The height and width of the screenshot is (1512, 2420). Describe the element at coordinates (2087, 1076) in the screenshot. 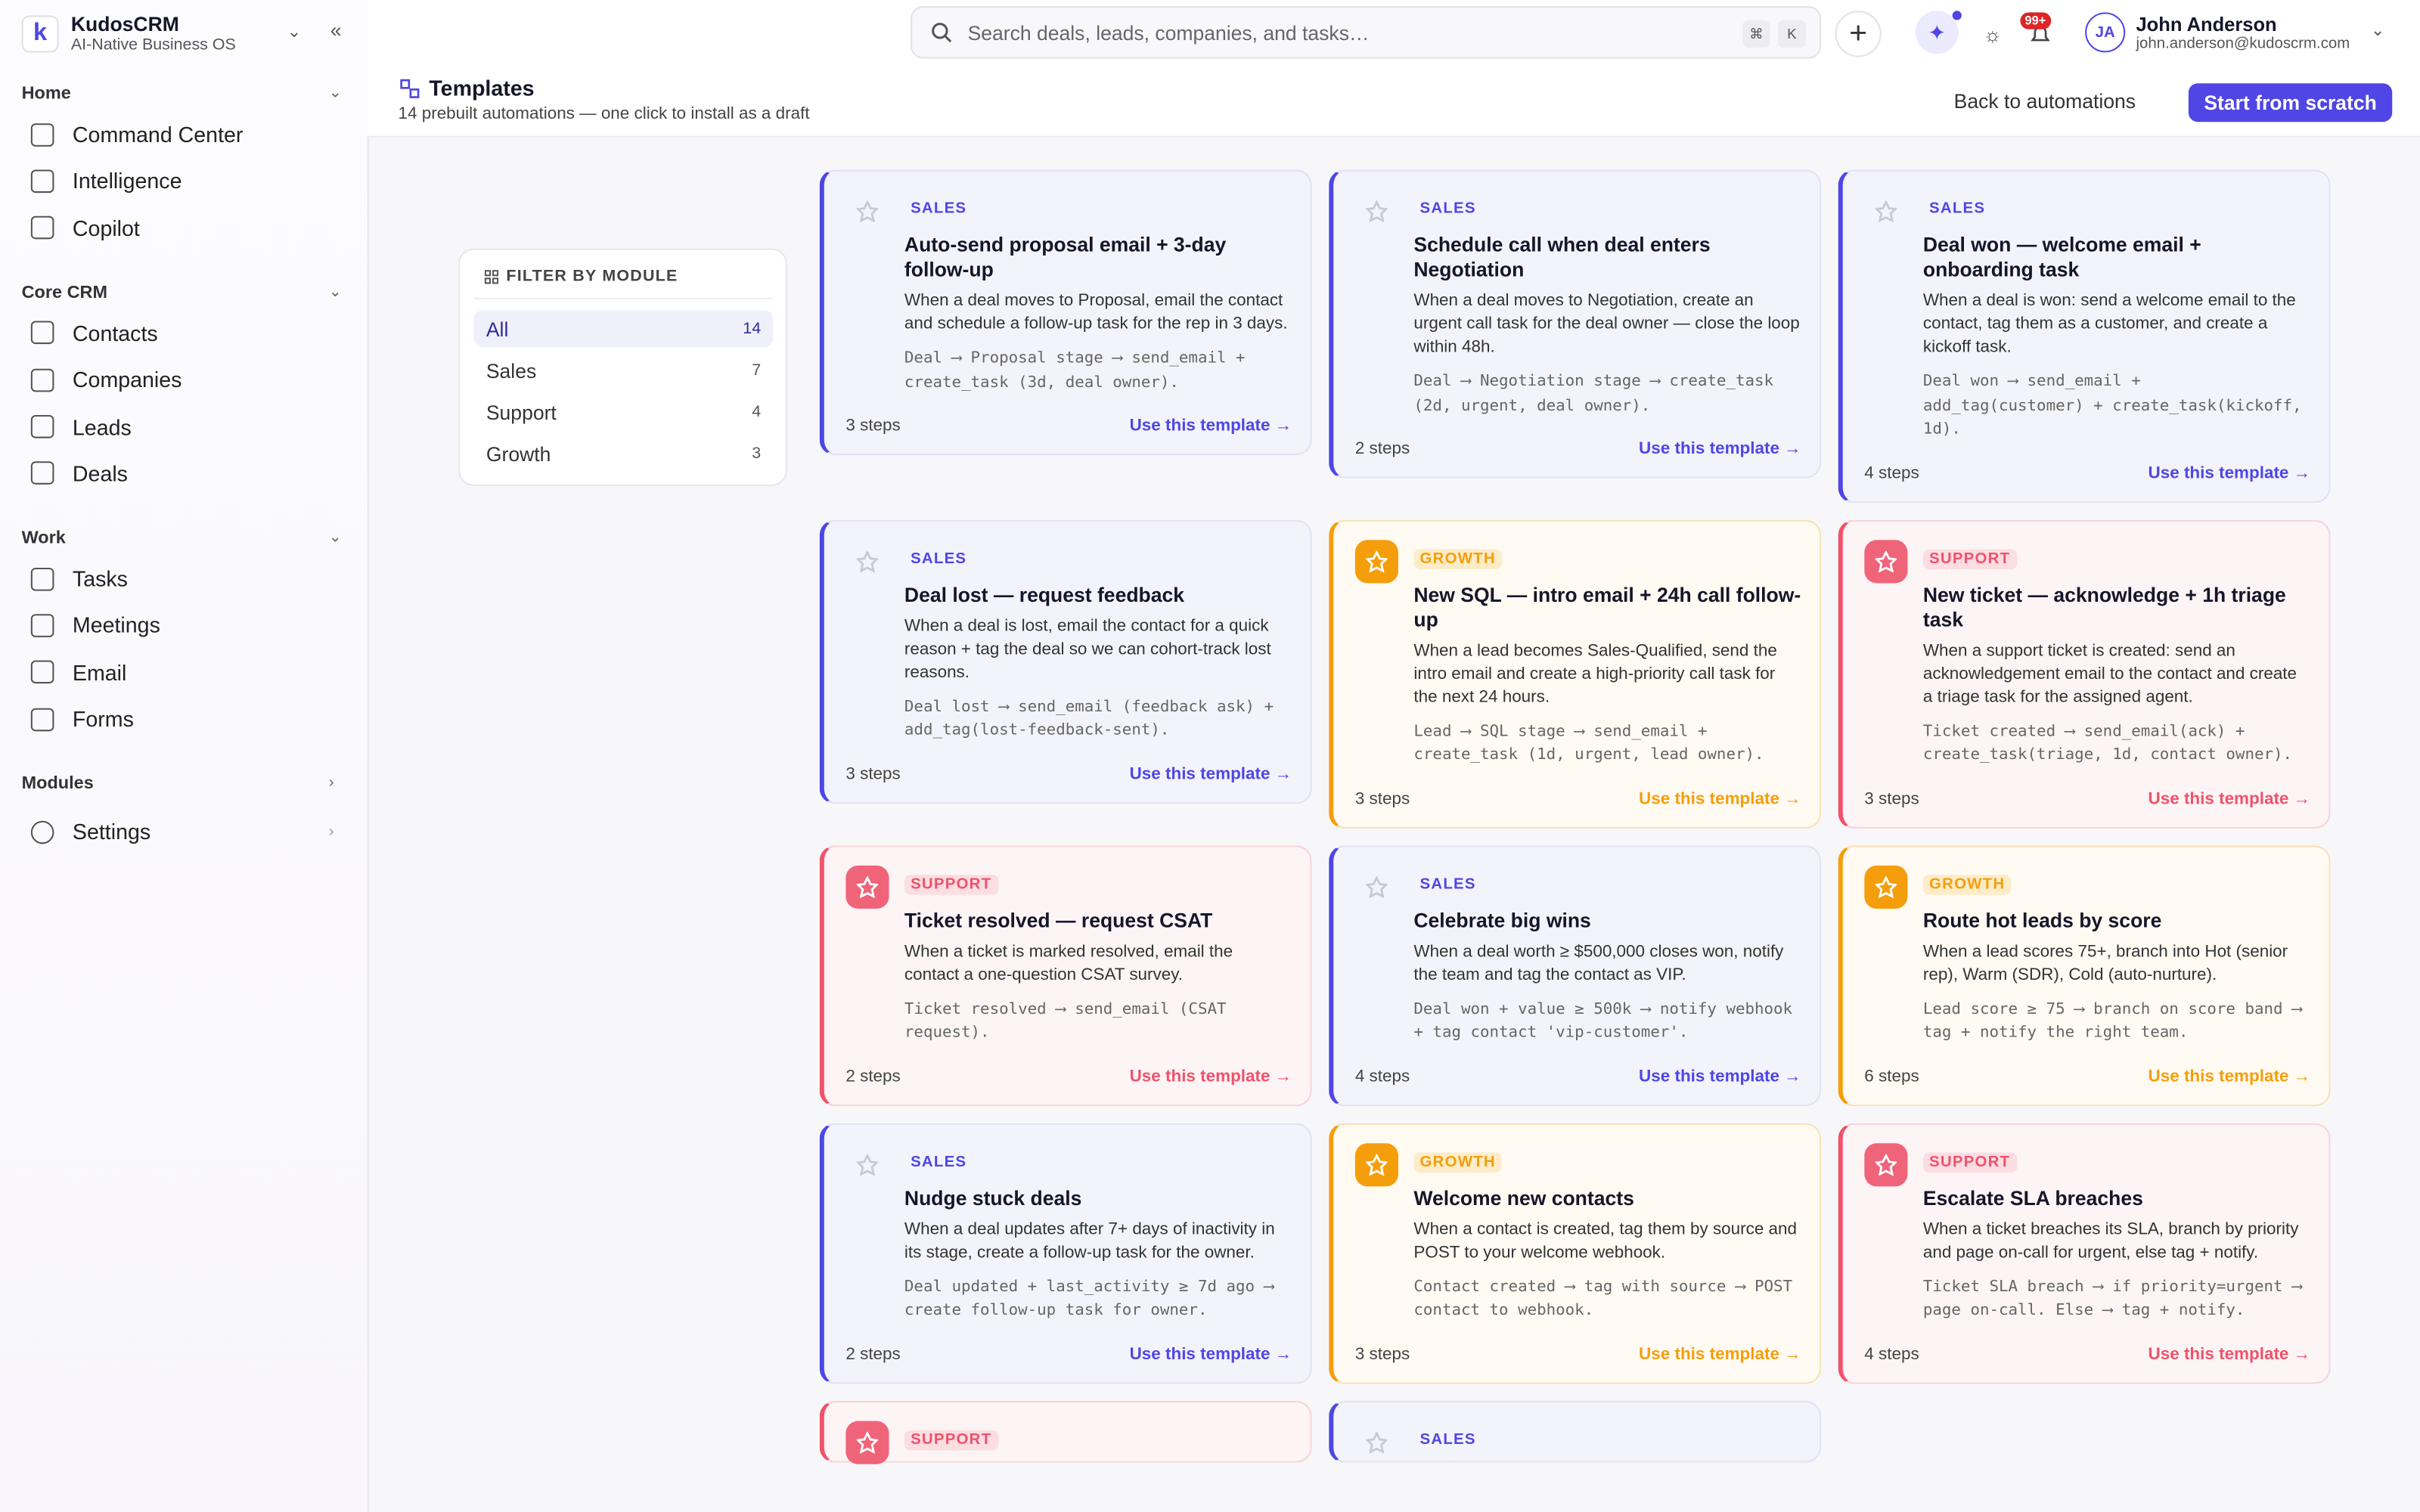

I see `card-footer: 6 steps Use this template →` at that location.